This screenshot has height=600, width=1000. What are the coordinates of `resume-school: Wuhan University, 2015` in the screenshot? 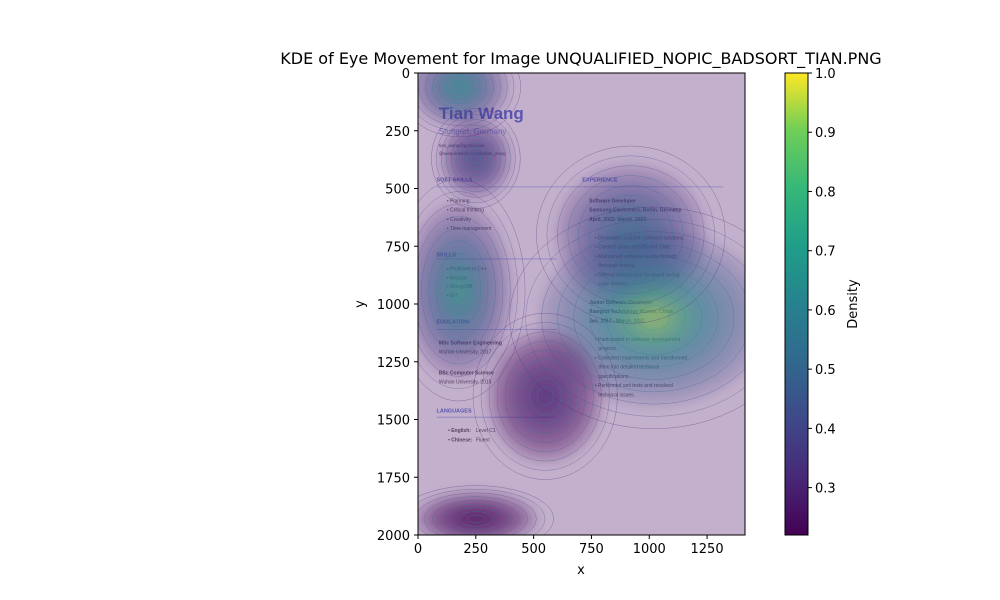 It's located at (465, 383).